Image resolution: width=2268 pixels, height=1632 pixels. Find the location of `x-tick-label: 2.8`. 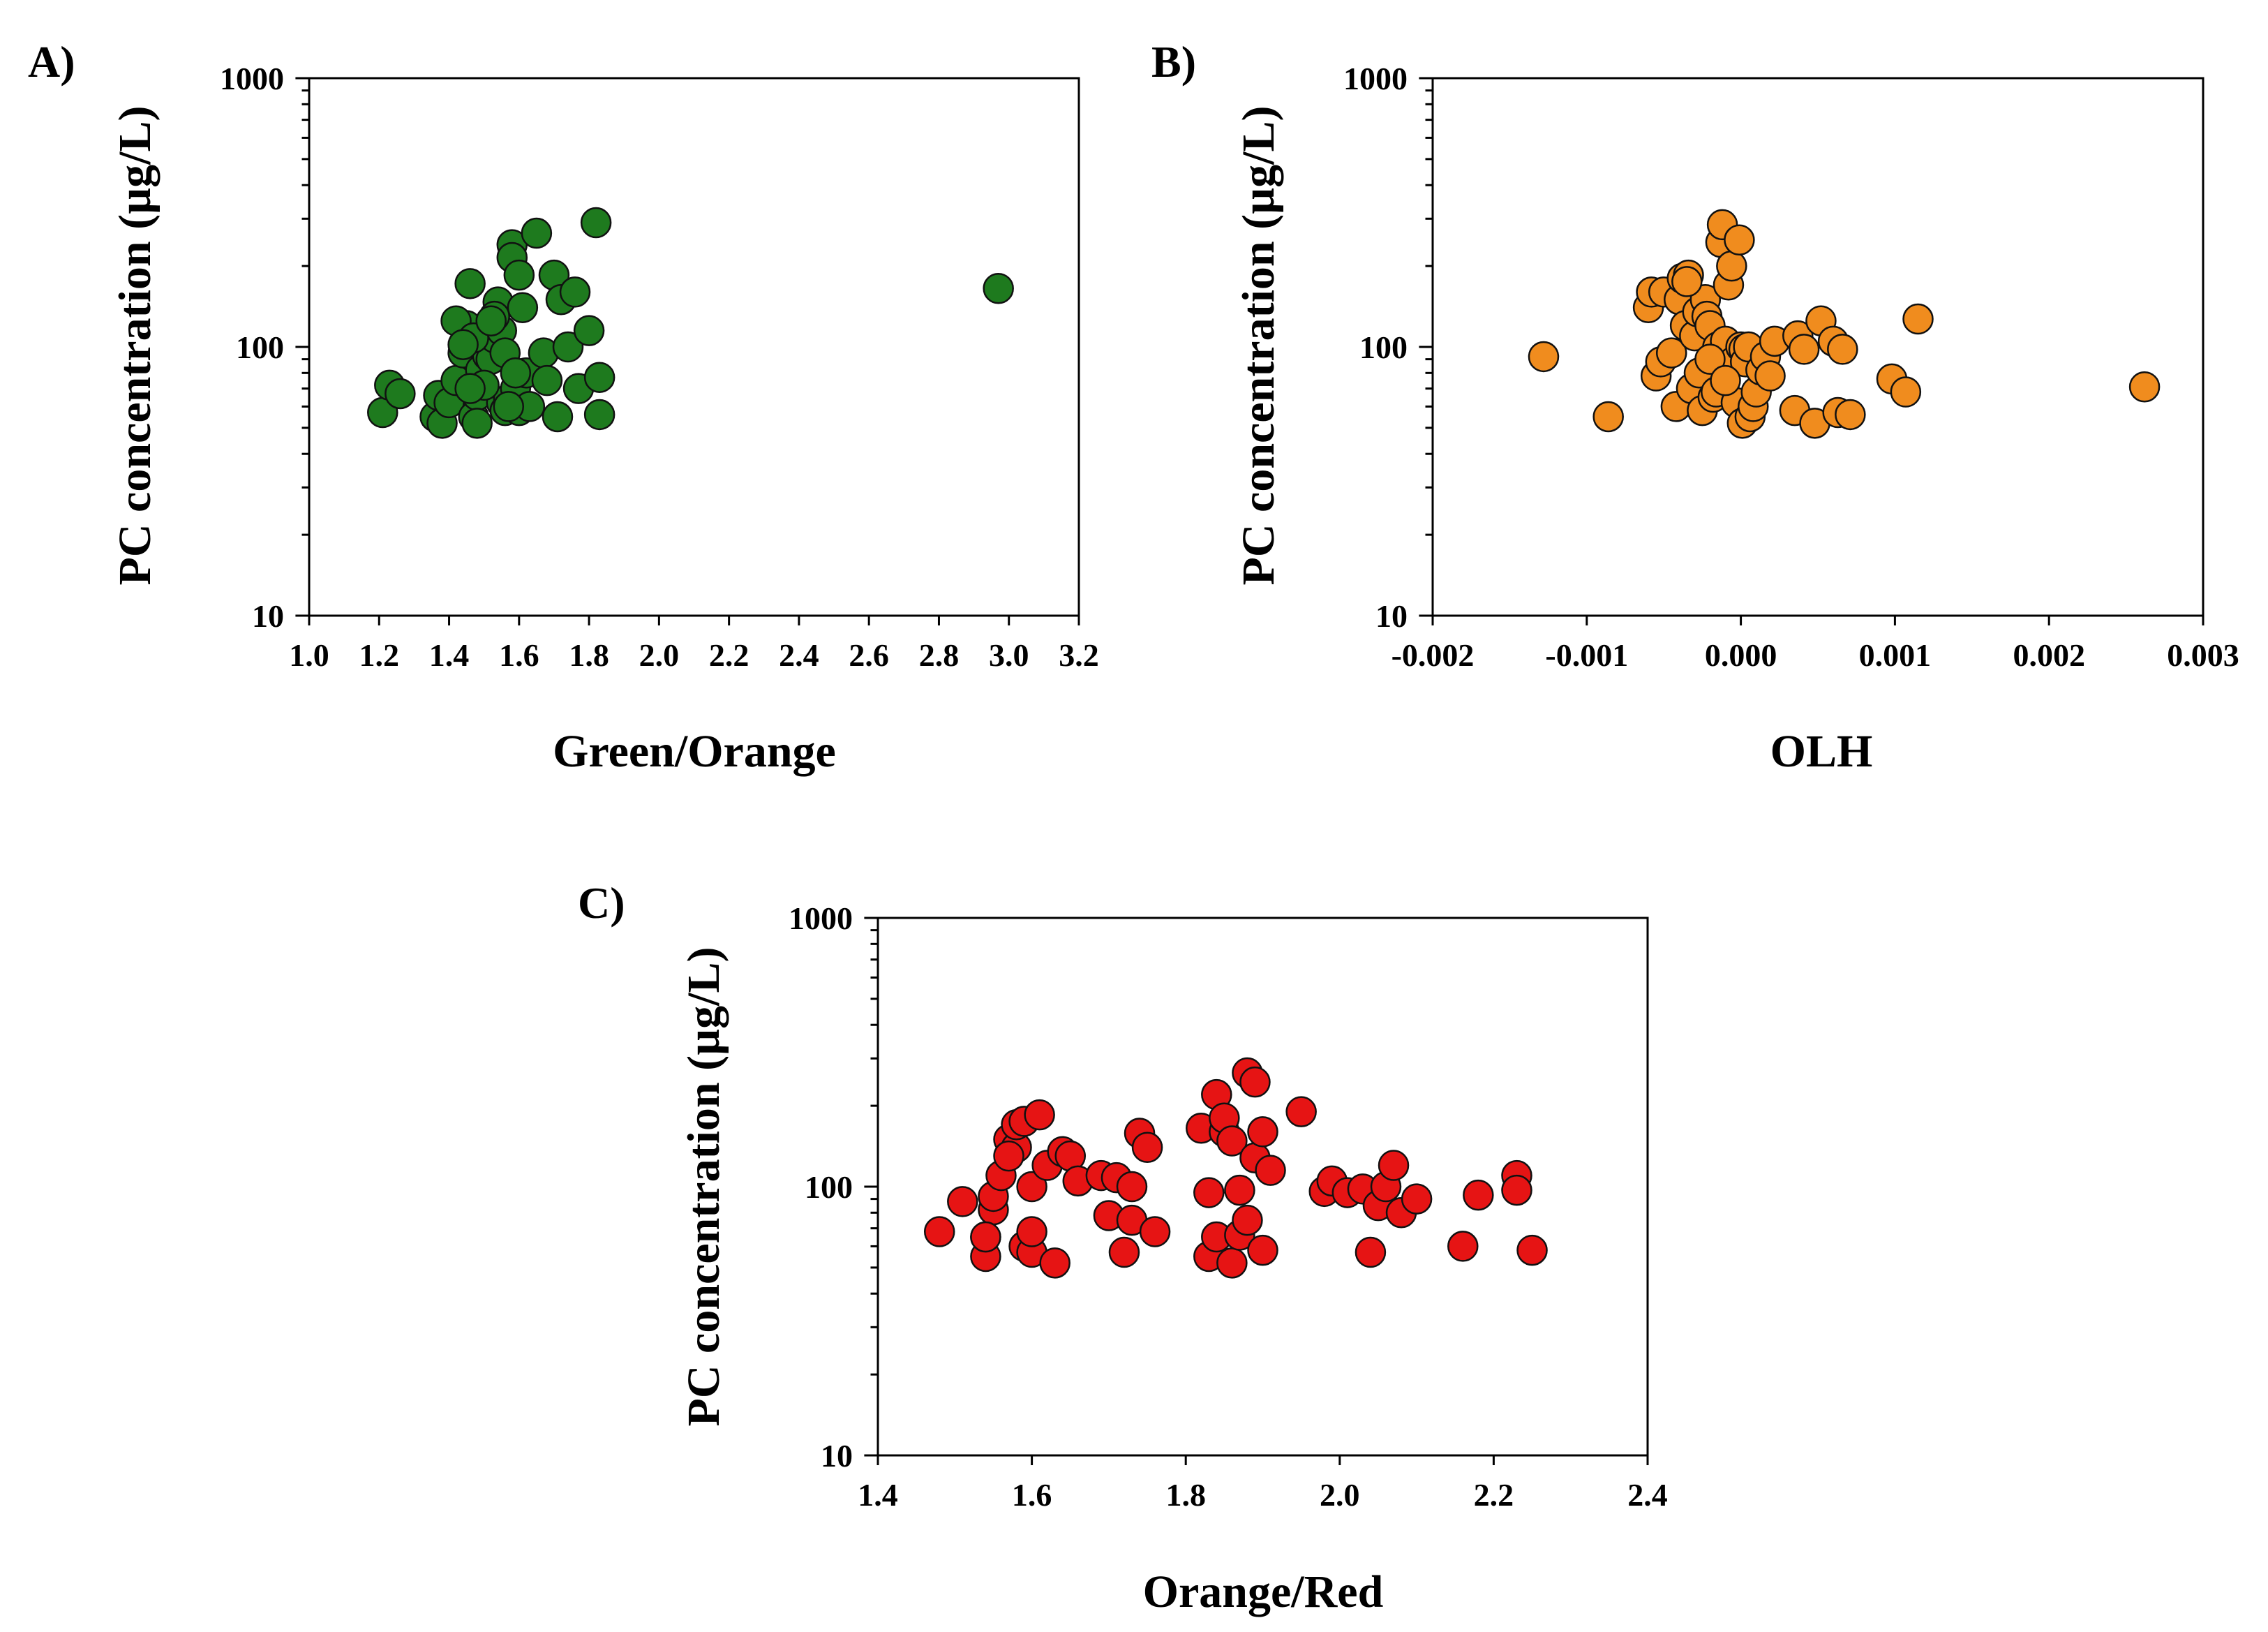

x-tick-label: 2.8 is located at coordinates (939, 655).